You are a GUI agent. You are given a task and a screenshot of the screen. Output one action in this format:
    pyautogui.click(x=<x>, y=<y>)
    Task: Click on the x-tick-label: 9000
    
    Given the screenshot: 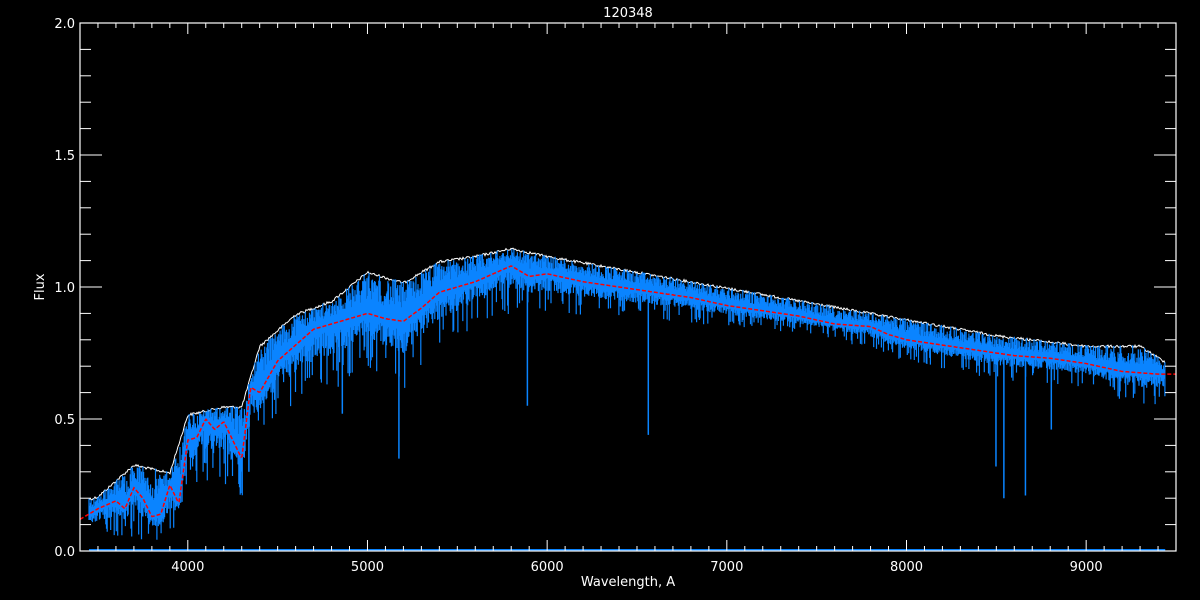 What is the action you would take?
    pyautogui.click(x=1086, y=567)
    